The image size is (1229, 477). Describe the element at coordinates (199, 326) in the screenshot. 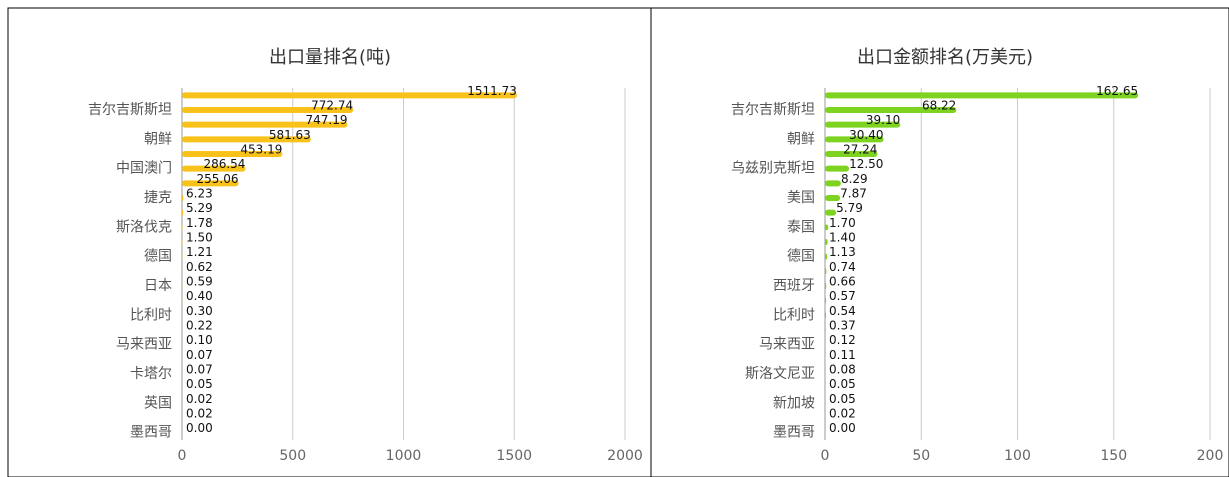

I see `value-label: 0.22` at that location.